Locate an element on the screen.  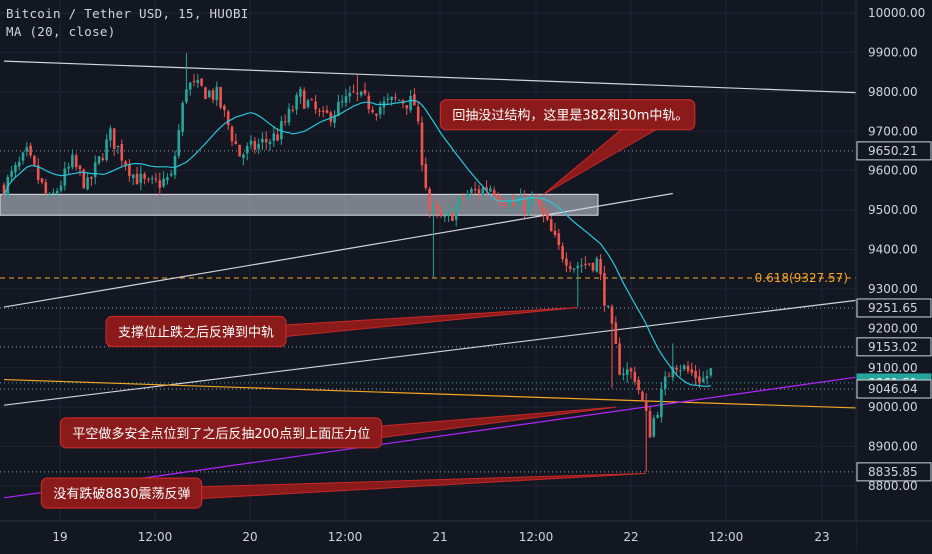
price-tick-label: 9200.00 is located at coordinates (893, 328).